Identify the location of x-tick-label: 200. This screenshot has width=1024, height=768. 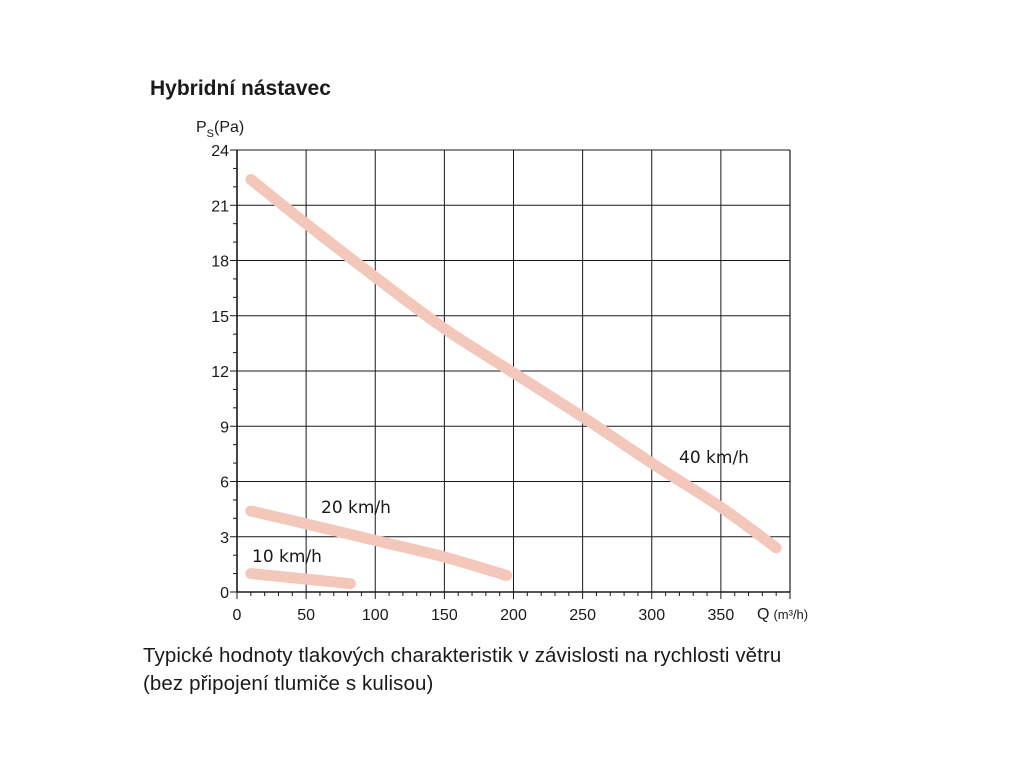
(513, 615).